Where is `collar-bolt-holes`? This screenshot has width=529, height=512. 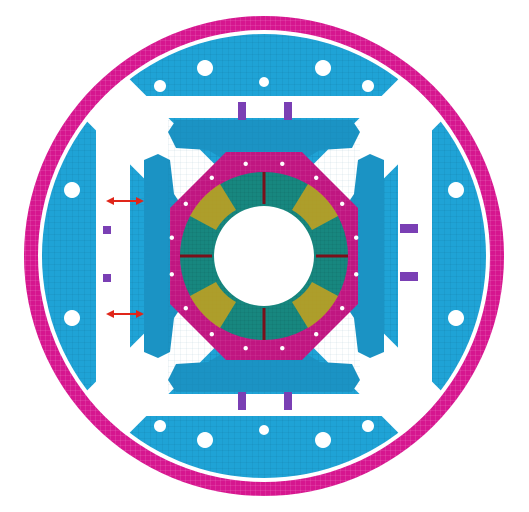
collar-bolt-holes is located at coordinates (264, 256).